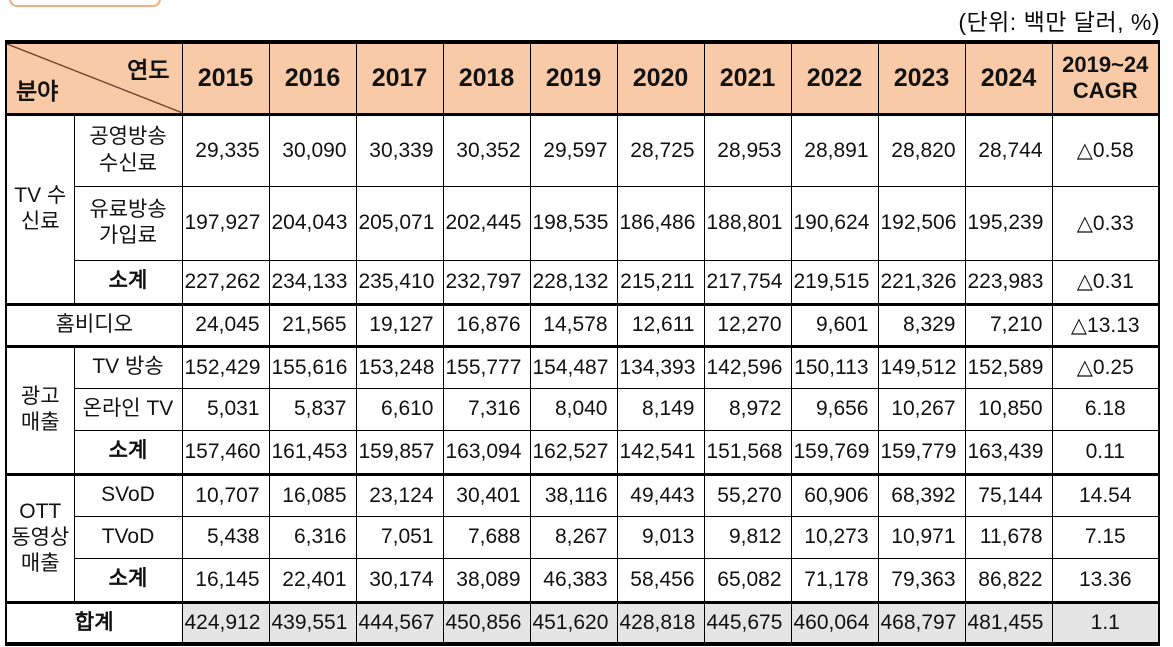  What do you see at coordinates (573, 78) in the screenshot?
I see `header-year-2019: 2019` at bounding box center [573, 78].